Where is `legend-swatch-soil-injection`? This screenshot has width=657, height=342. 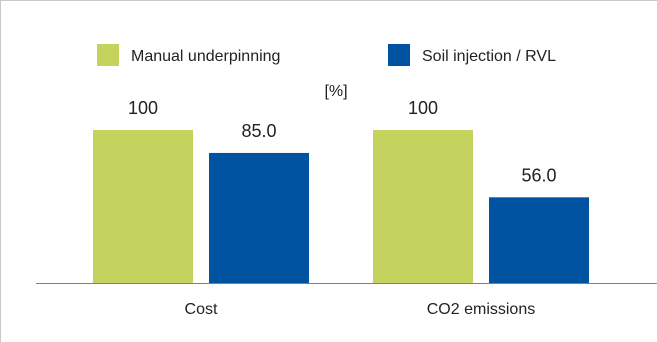
legend-swatch-soil-injection is located at coordinates (399, 55).